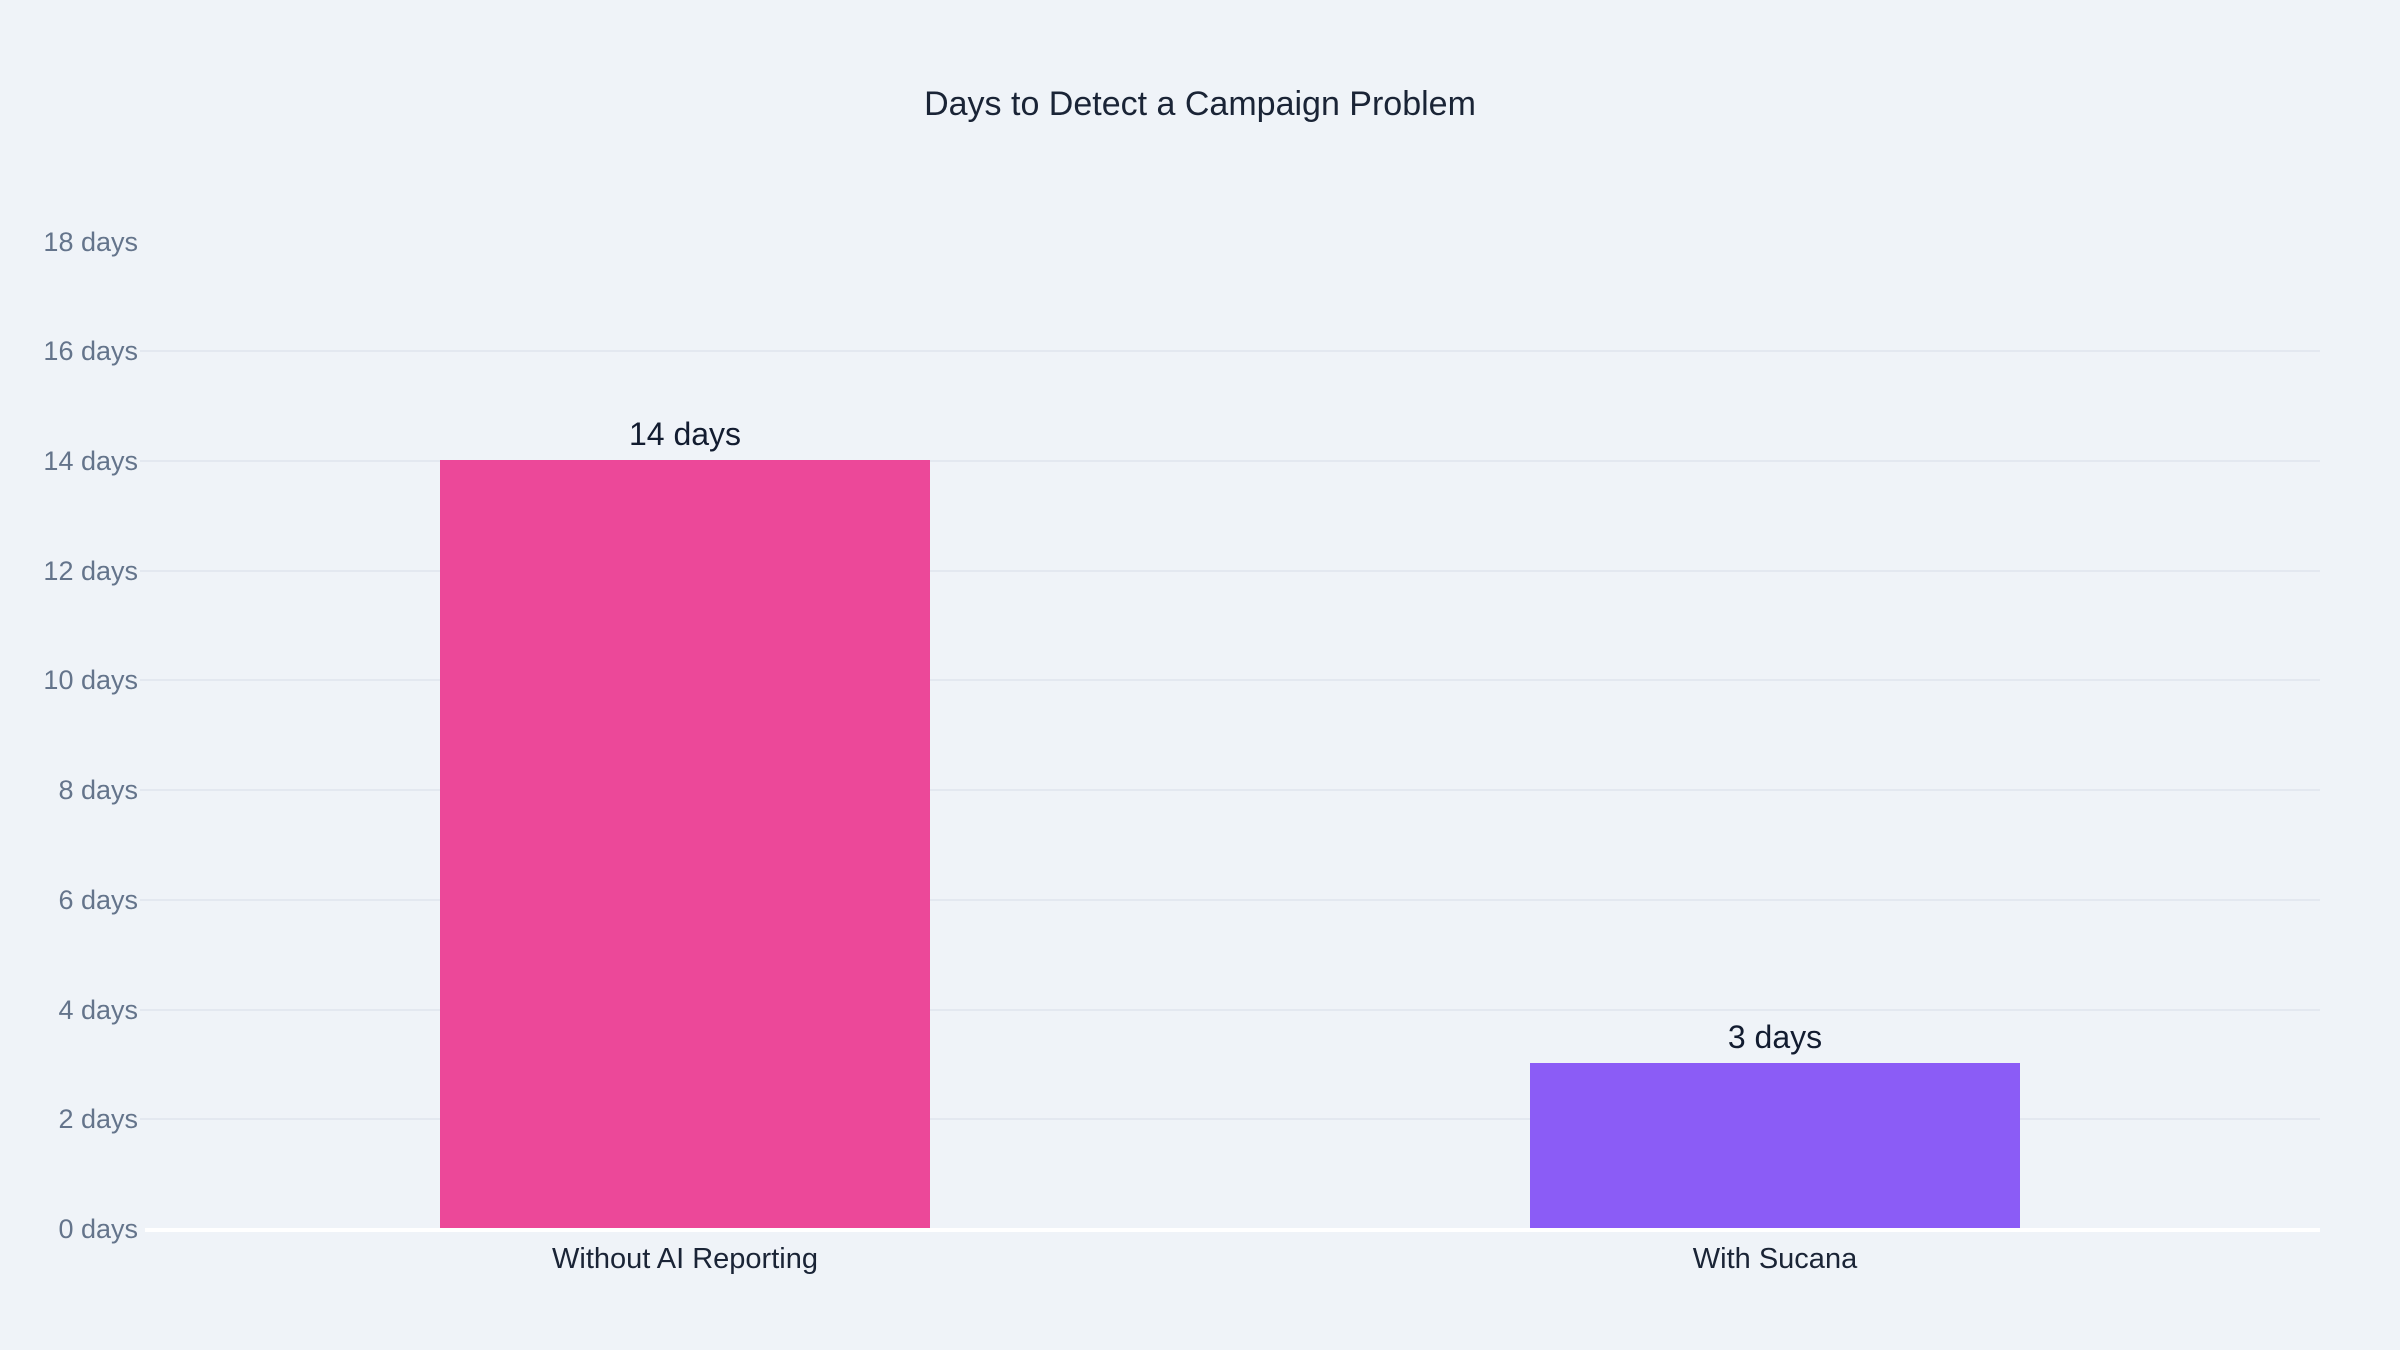  What do you see at coordinates (1230, 680) in the screenshot?
I see `gridline-10-days` at bounding box center [1230, 680].